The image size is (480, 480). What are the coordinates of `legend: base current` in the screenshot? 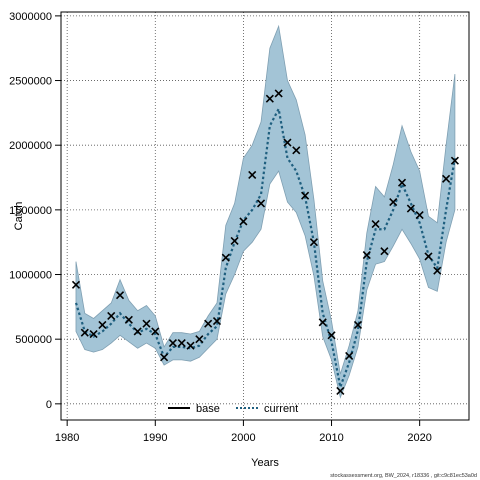 It's located at (233, 409).